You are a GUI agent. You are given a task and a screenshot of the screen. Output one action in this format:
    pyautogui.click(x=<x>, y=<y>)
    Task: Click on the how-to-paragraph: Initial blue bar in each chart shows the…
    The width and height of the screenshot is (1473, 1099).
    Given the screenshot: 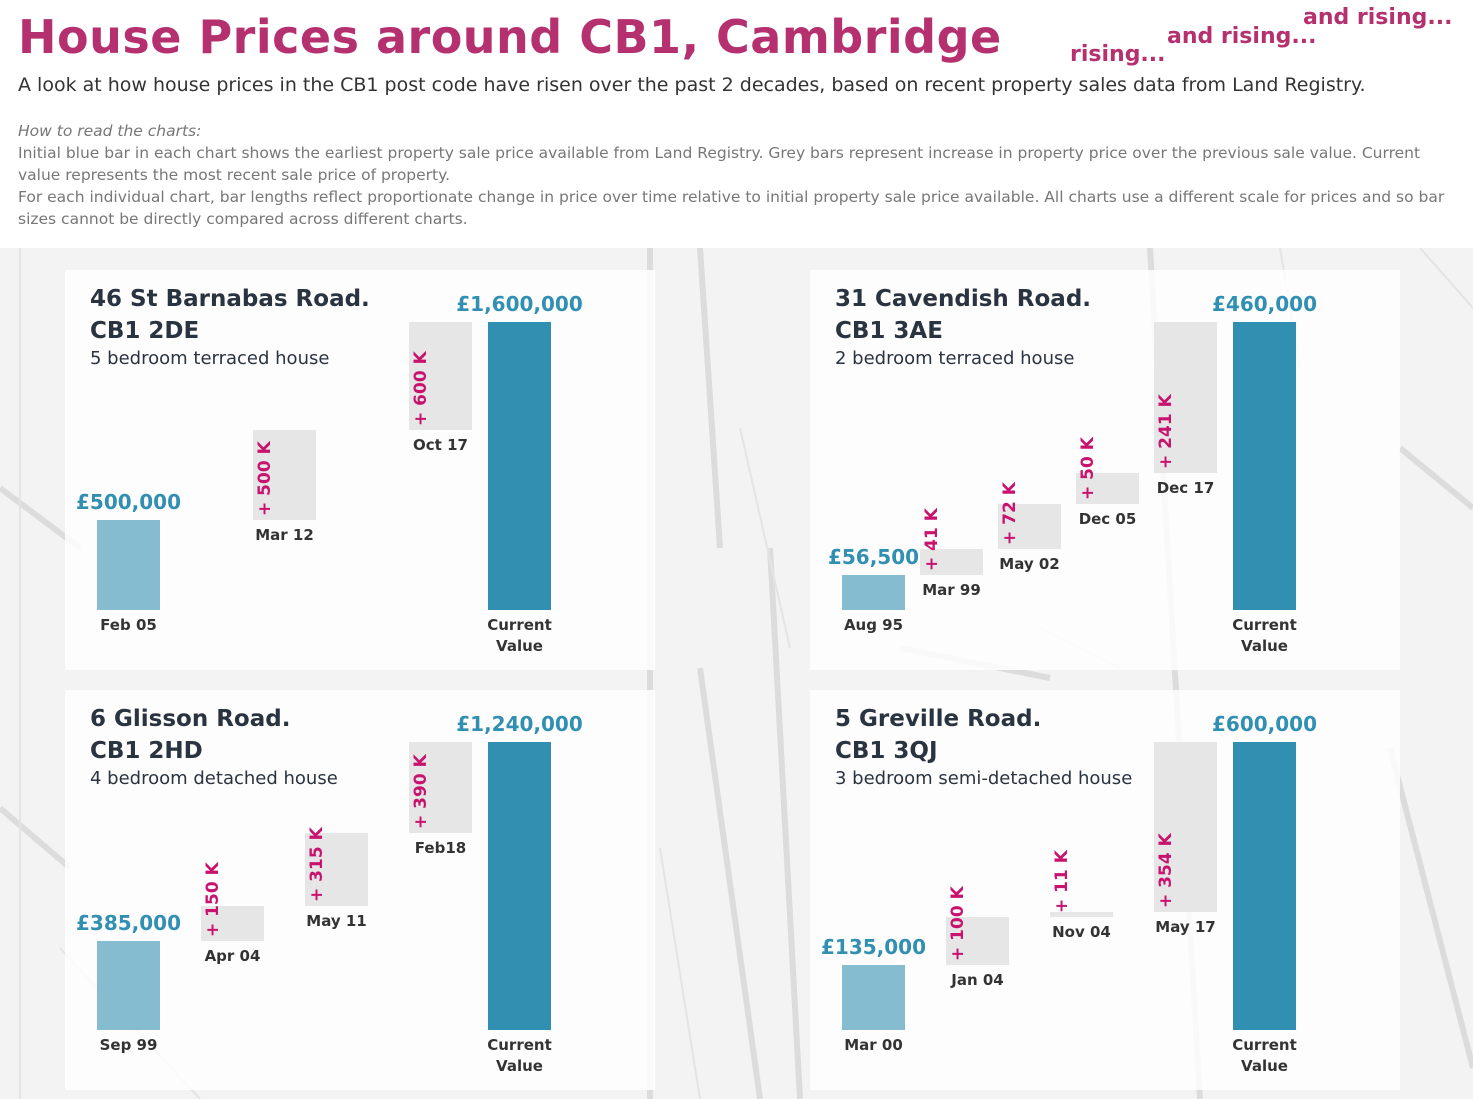 What is the action you would take?
    pyautogui.click(x=719, y=164)
    